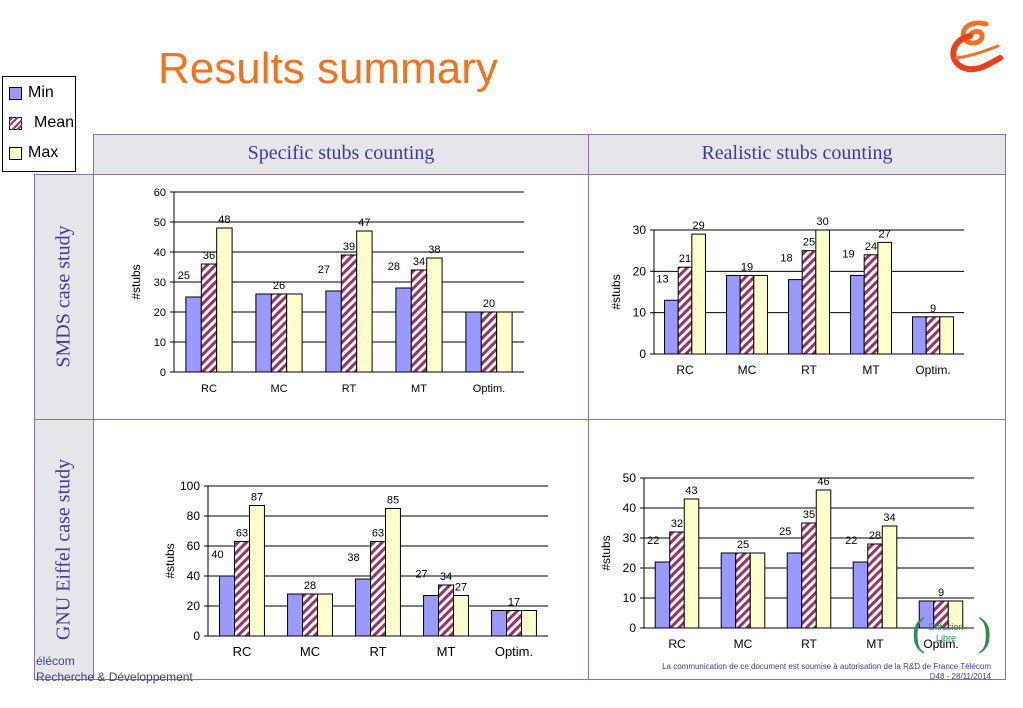 The width and height of the screenshot is (1023, 708). Describe the element at coordinates (823, 482) in the screenshot. I see `data-label: 46` at that location.